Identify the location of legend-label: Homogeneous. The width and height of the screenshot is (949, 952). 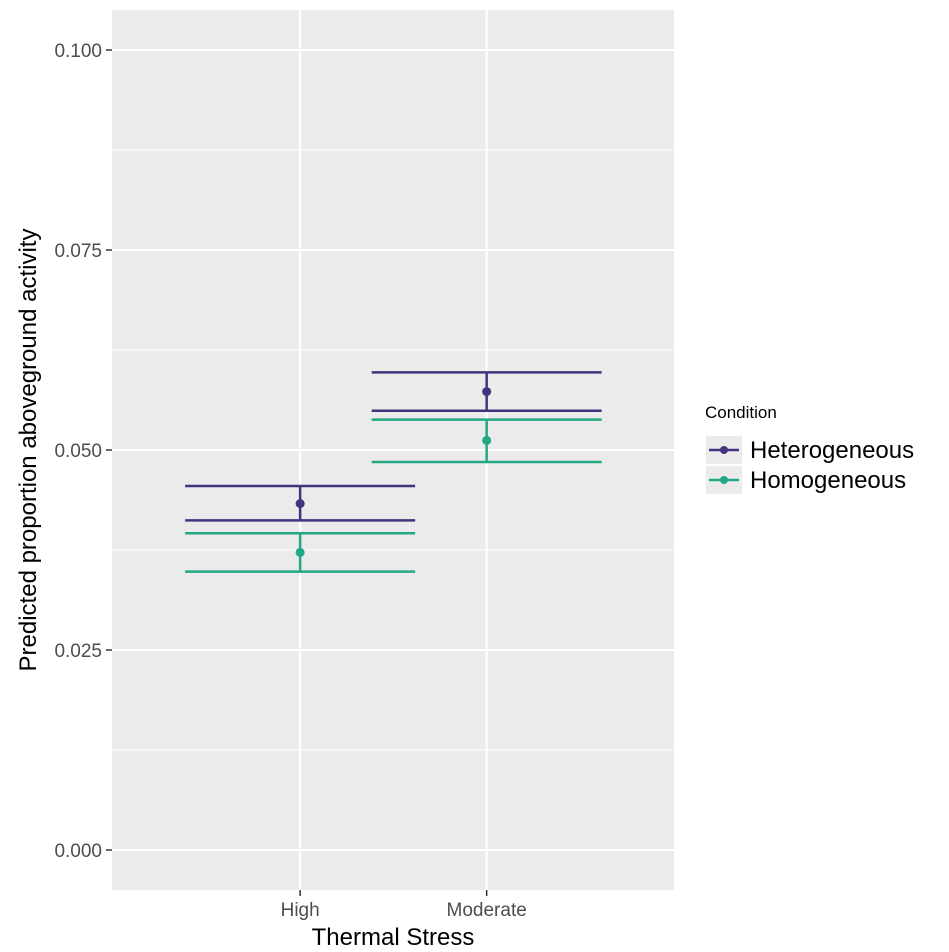
(828, 480).